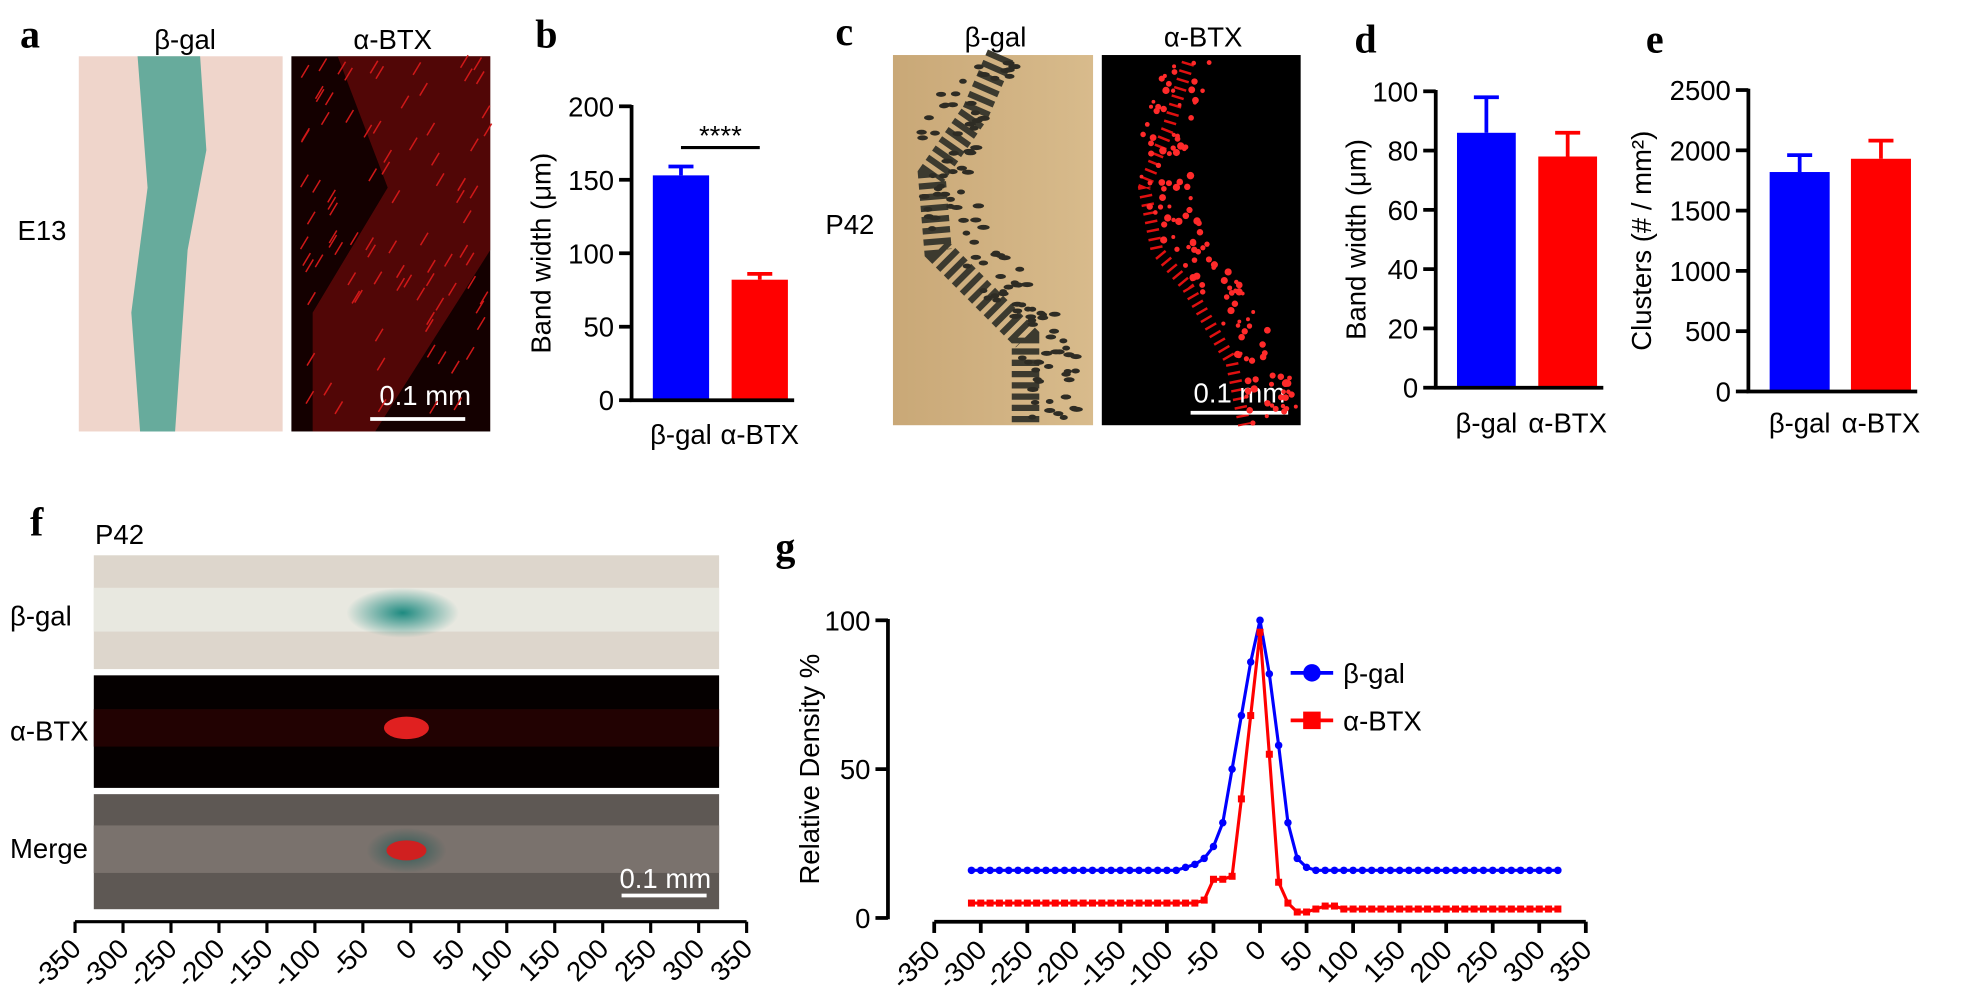  What do you see at coordinates (591, 253) in the screenshot?
I see `y-tick-label: 100` at bounding box center [591, 253].